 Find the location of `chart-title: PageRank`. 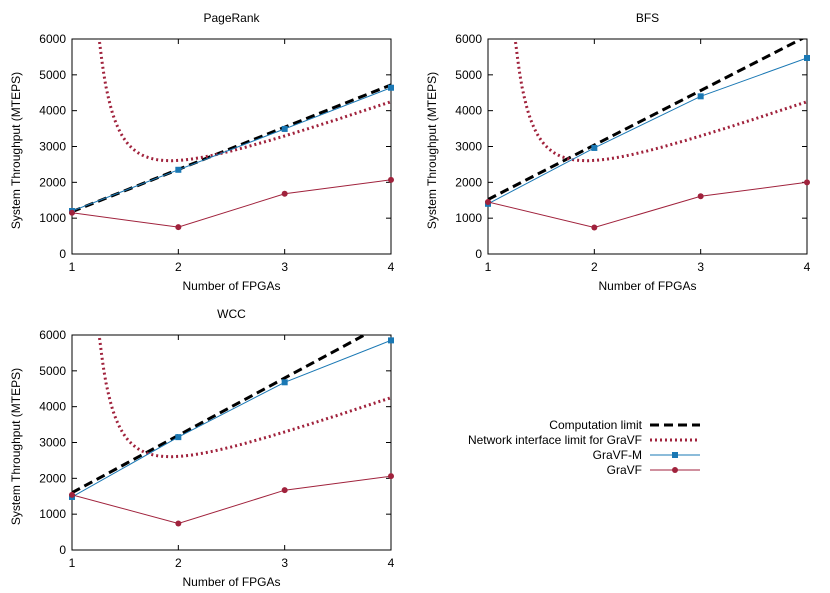

chart-title: PageRank is located at coordinates (231, 18).